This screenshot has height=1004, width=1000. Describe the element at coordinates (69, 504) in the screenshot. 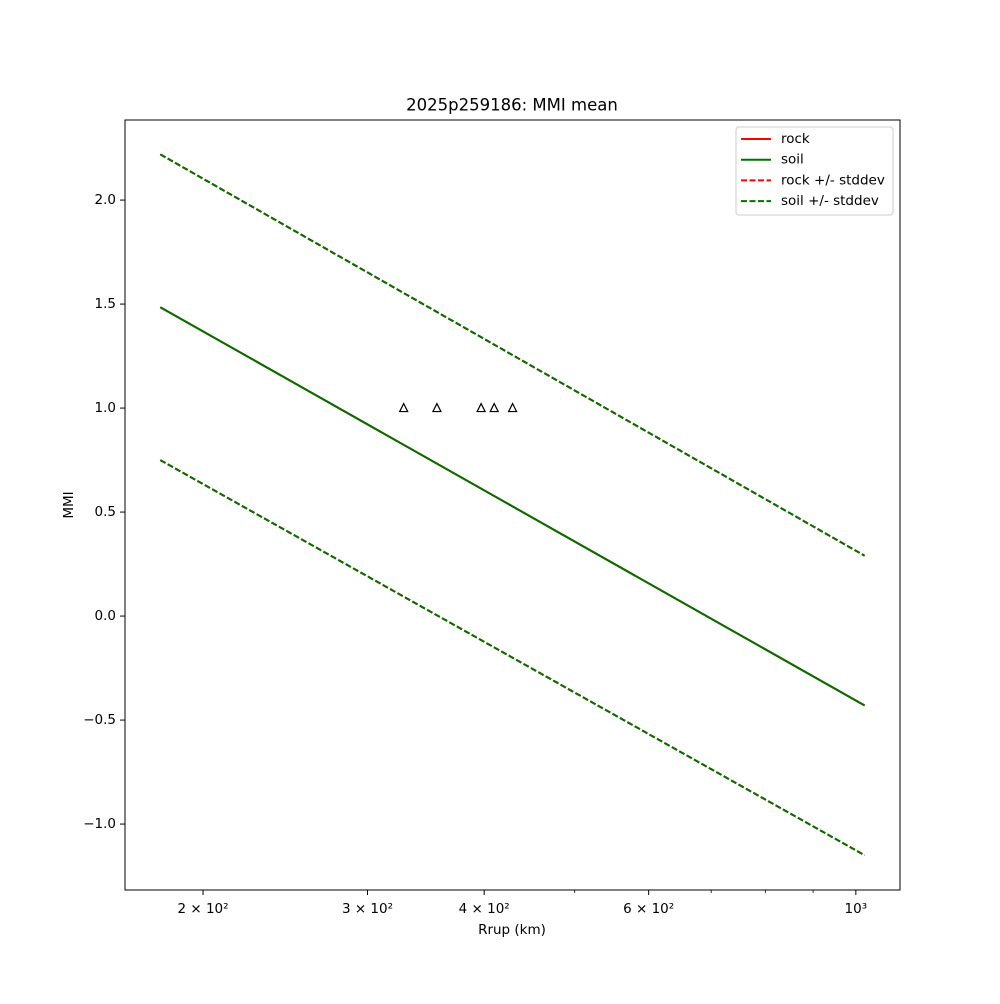

I see `y-axis-label: MMI` at that location.